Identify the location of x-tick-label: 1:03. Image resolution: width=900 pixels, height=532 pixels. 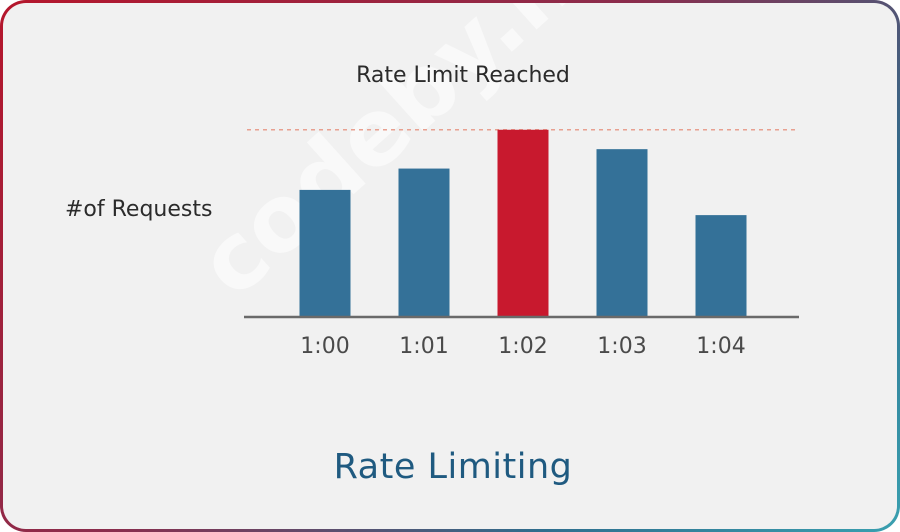
(621, 346).